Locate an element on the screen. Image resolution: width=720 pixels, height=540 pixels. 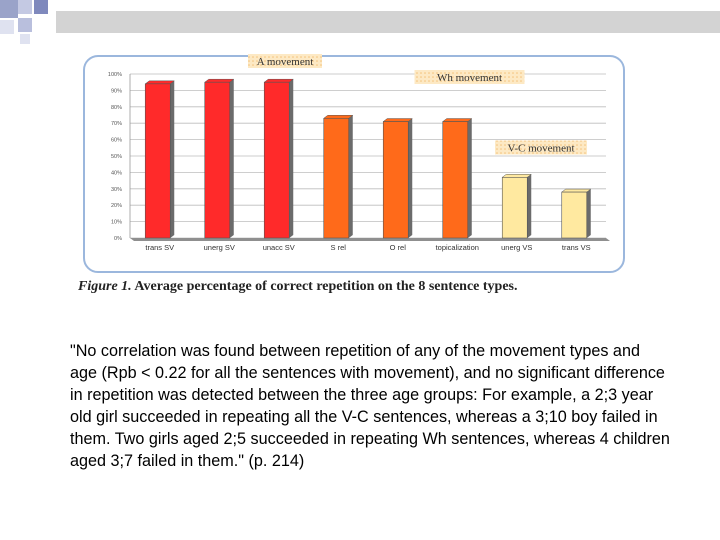
x-tick-label: topicalization is located at coordinates (457, 247).